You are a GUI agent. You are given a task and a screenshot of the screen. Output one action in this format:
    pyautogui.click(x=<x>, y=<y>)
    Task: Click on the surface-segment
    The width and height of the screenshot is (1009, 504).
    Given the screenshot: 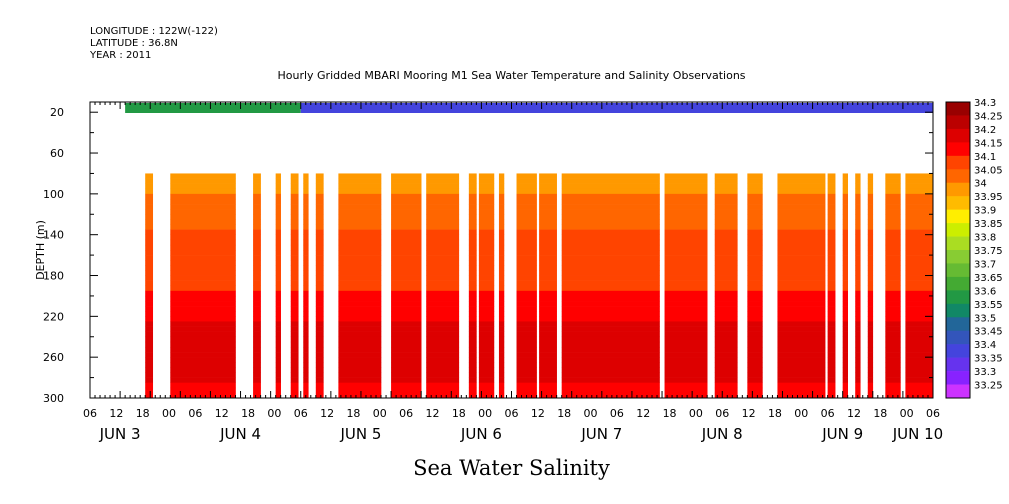 What is the action you would take?
    pyautogui.click(x=213, y=108)
    